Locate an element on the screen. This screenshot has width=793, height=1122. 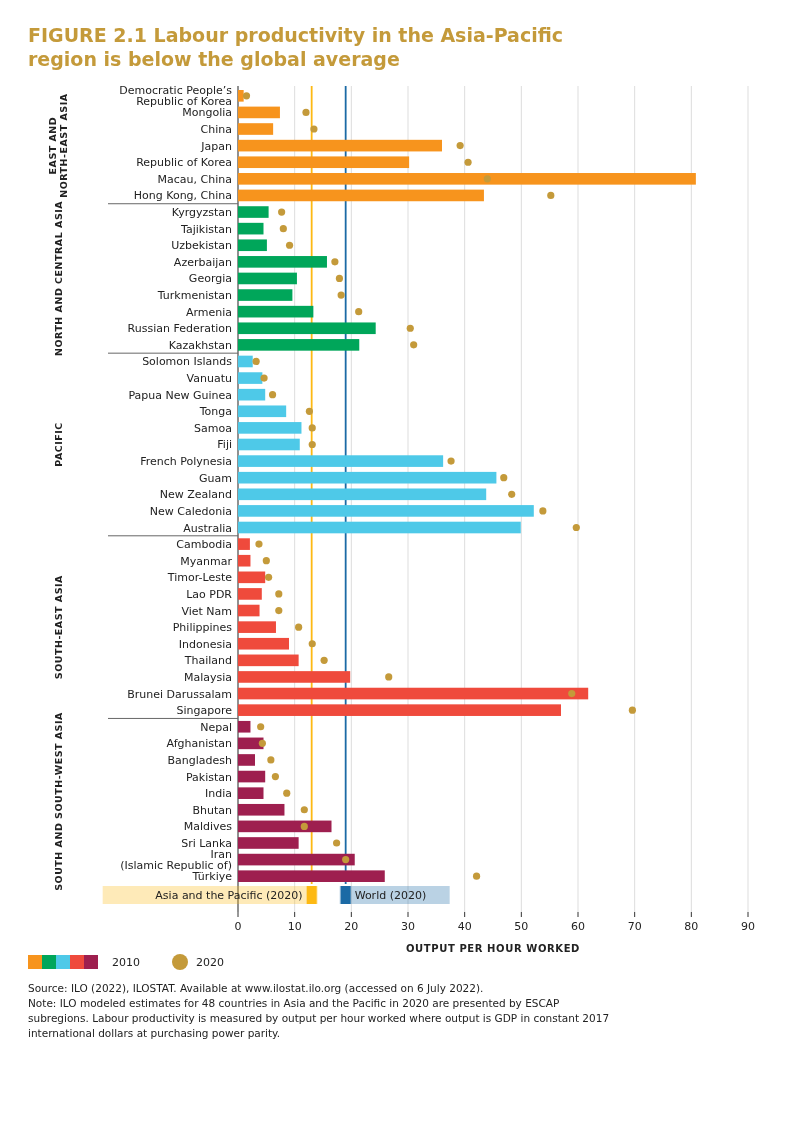
y-tick-label: Bhutan is located at coordinates (212, 810).